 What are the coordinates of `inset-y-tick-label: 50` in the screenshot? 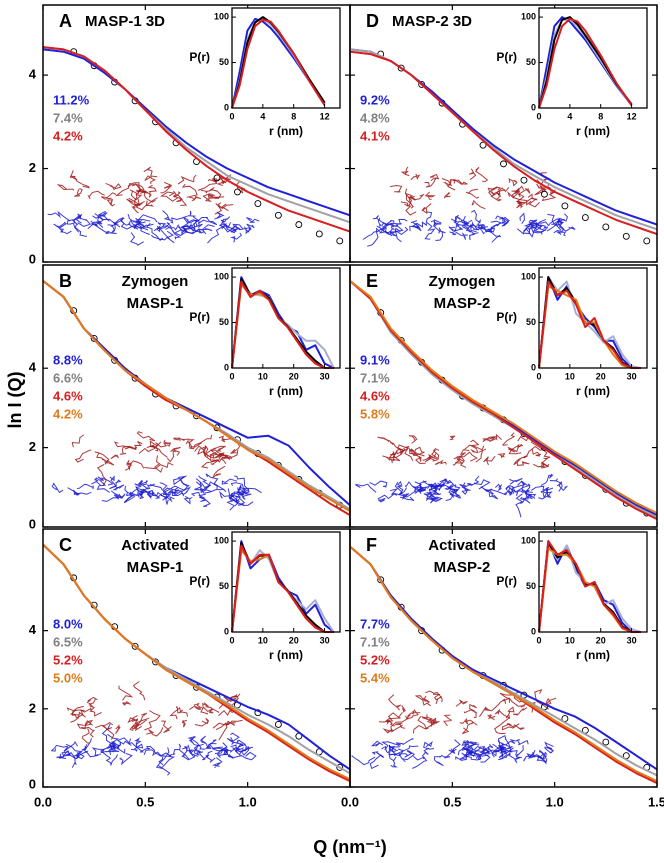 It's located at (224, 62).